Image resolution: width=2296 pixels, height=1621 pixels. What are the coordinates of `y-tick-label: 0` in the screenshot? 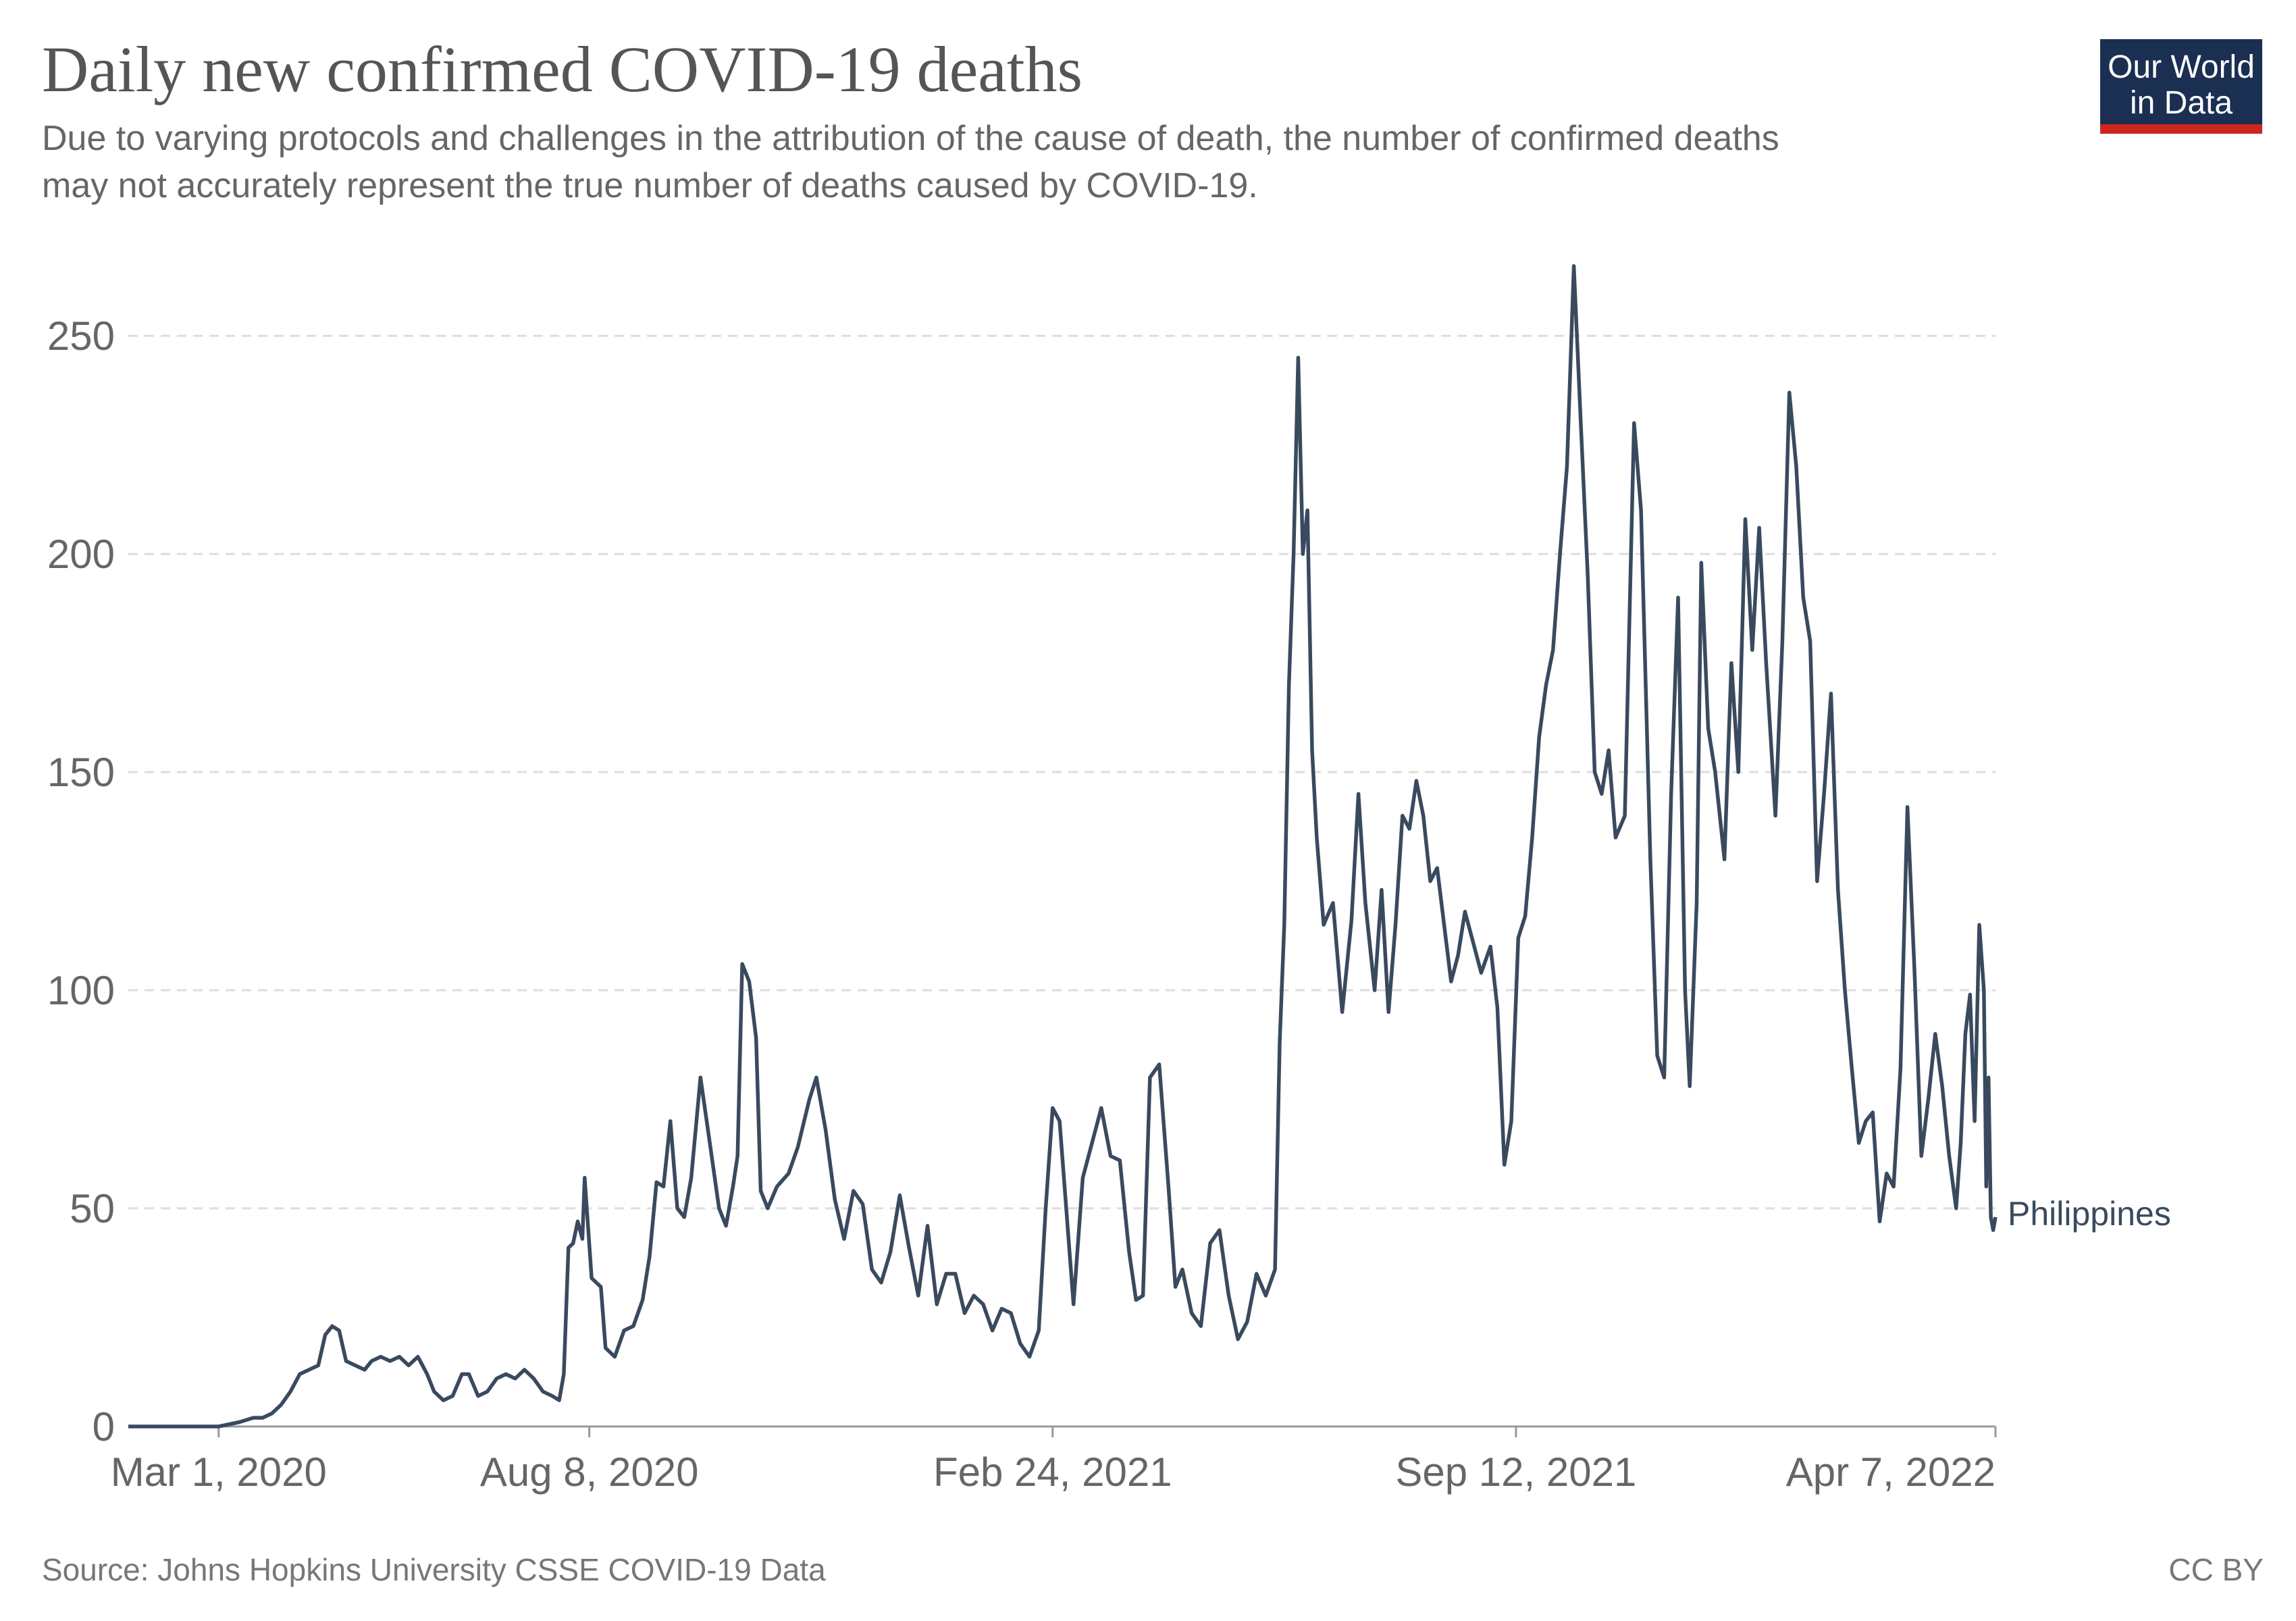 It's located at (104, 1426).